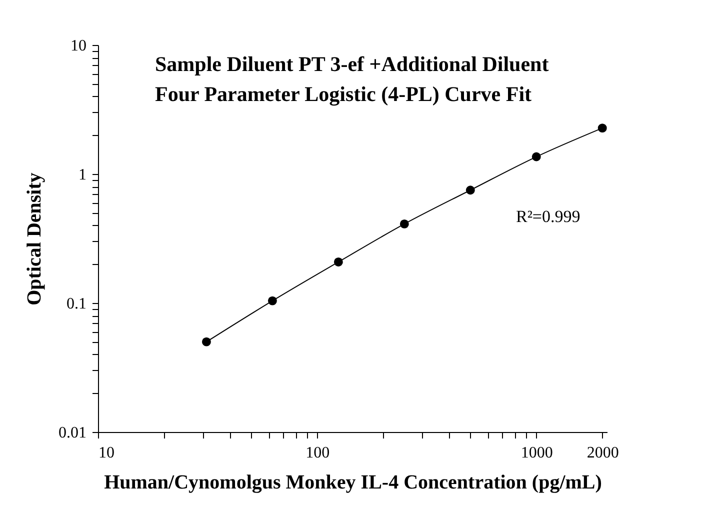 The width and height of the screenshot is (715, 522). What do you see at coordinates (318, 453) in the screenshot?
I see `x-tick-label: 100` at bounding box center [318, 453].